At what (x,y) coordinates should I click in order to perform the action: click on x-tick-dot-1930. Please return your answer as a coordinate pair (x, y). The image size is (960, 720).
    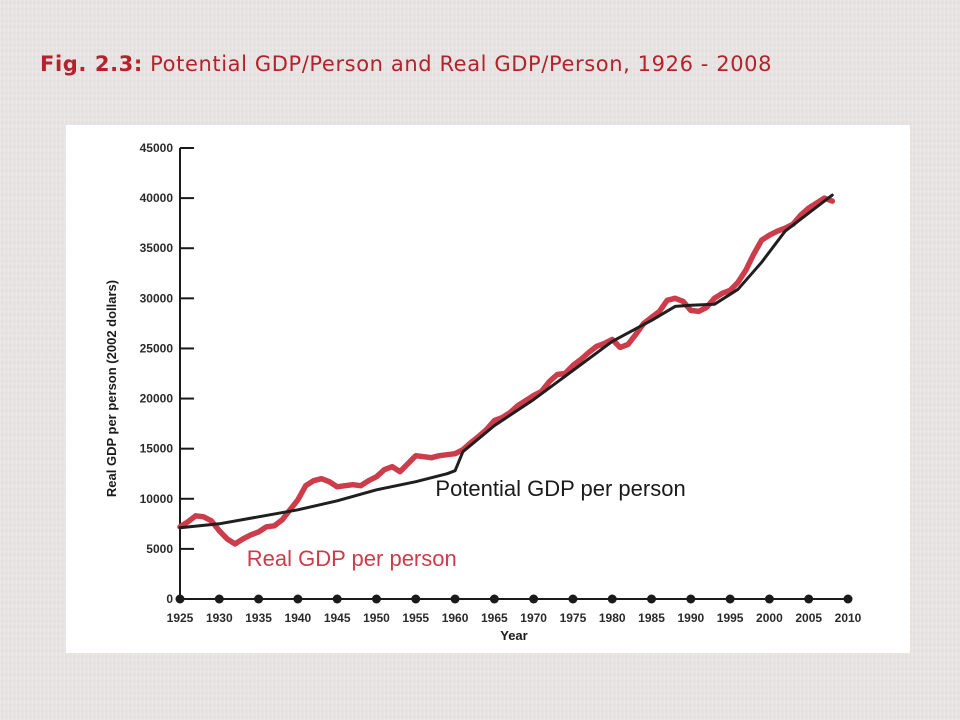
    Looking at the image, I should click on (219, 599).